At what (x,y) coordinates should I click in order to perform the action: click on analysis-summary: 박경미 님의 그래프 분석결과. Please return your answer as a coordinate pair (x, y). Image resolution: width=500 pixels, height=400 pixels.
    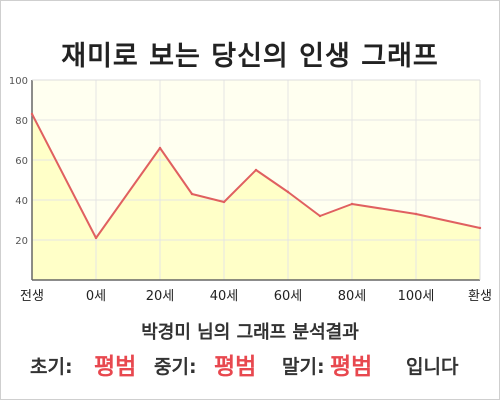
    Looking at the image, I should click on (250, 332).